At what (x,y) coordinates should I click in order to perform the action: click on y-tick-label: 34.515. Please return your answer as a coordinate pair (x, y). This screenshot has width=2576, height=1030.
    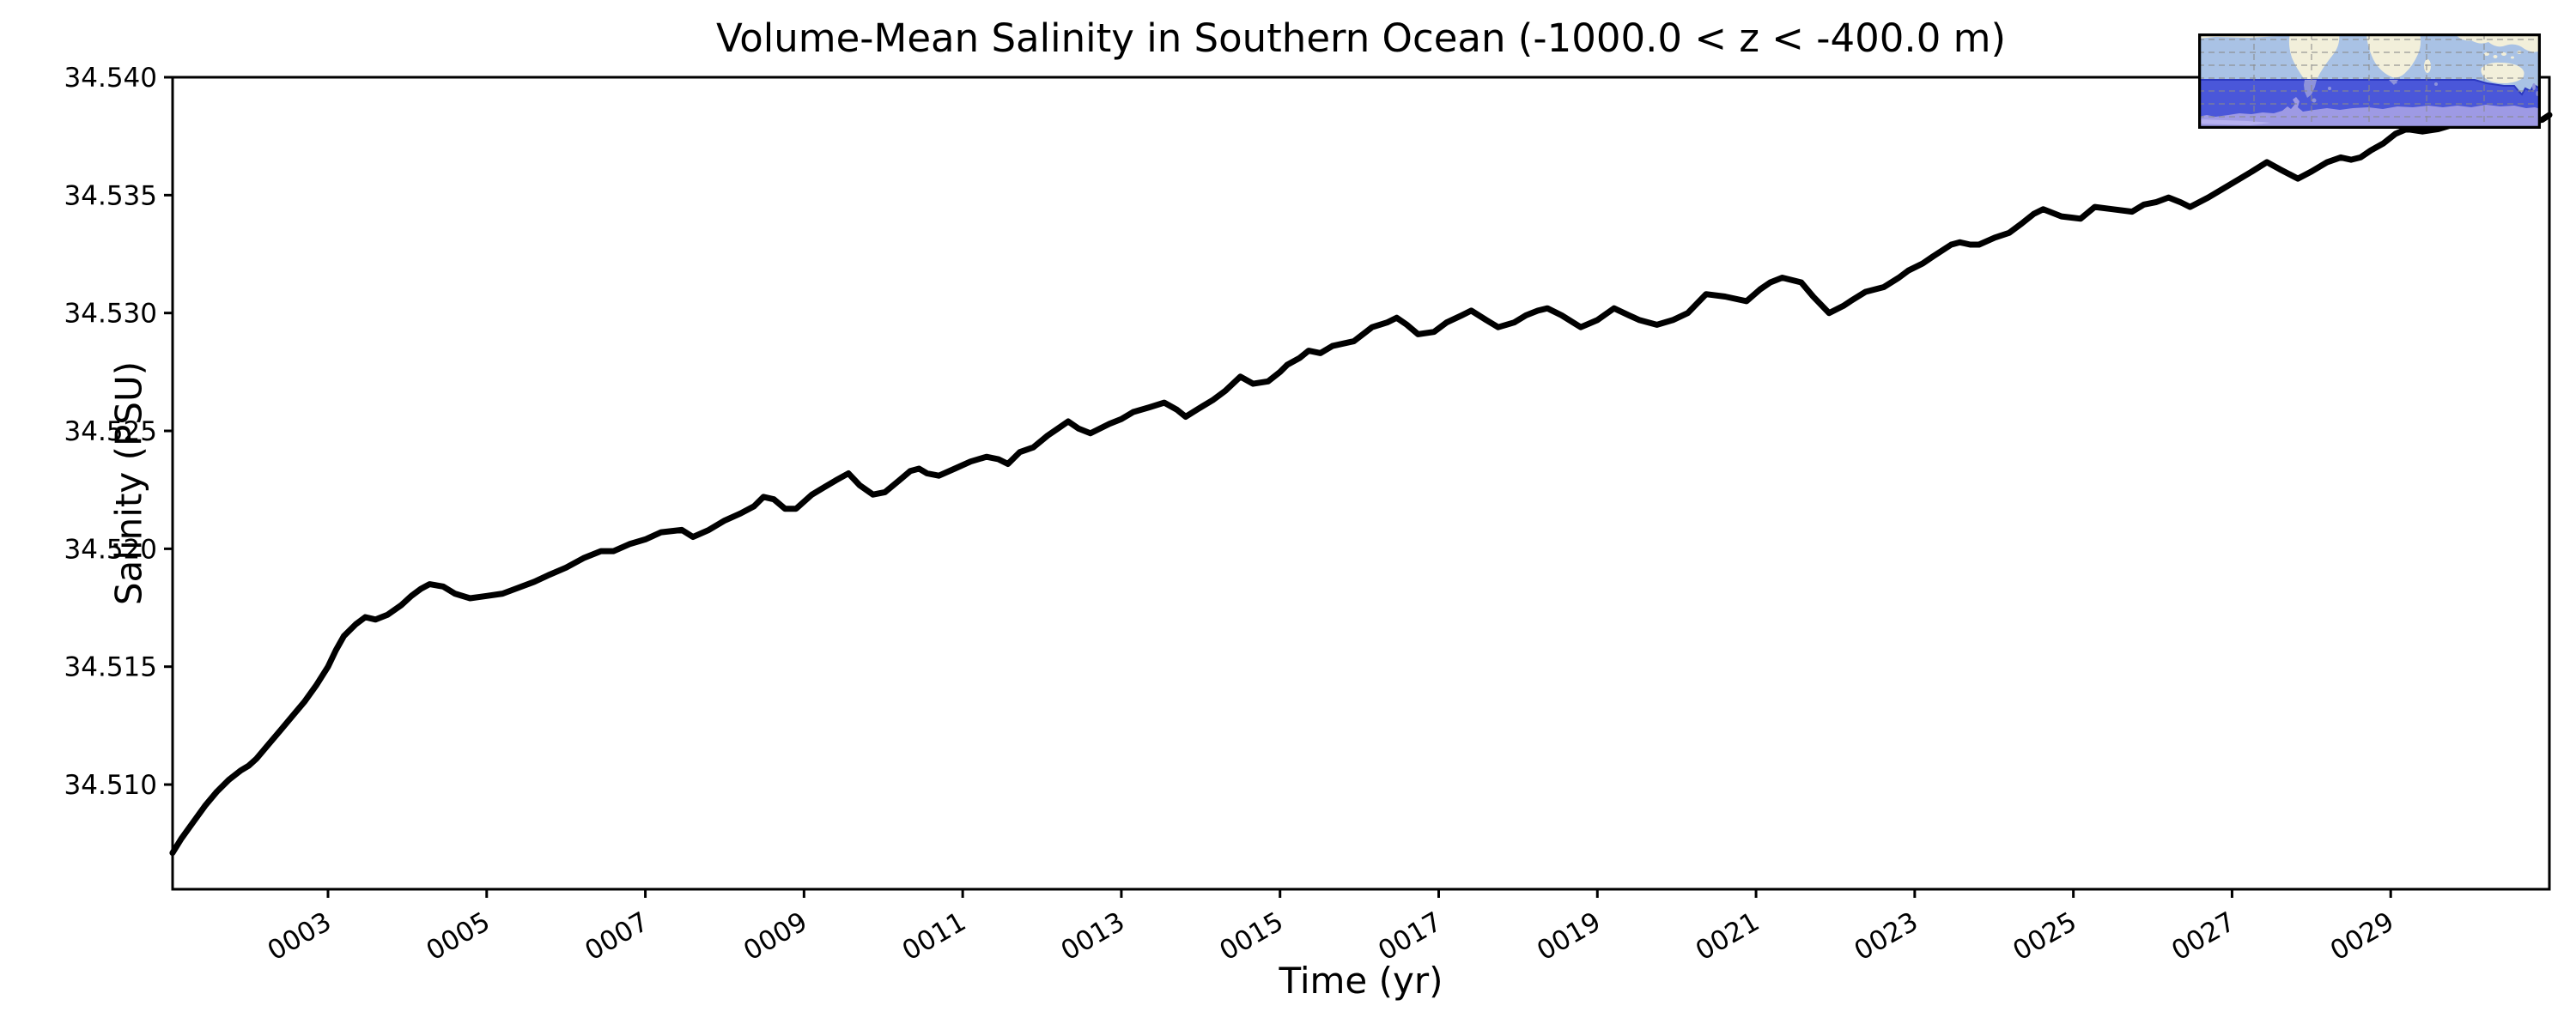
    Looking at the image, I should click on (111, 667).